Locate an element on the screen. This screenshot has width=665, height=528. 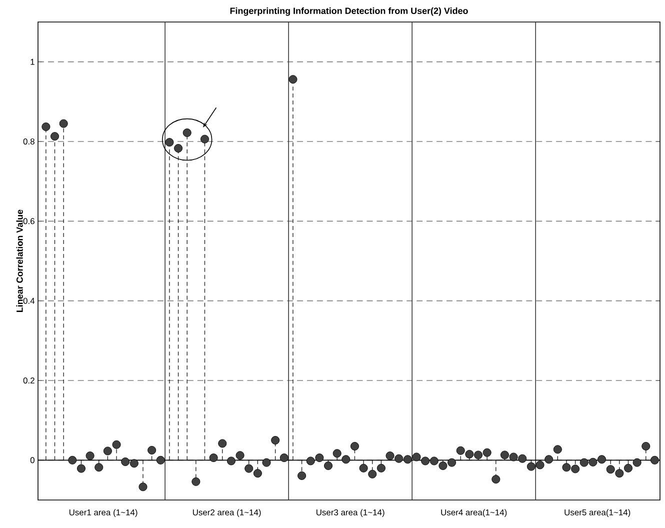
y-tick-label: 0.8 is located at coordinates (28, 141).